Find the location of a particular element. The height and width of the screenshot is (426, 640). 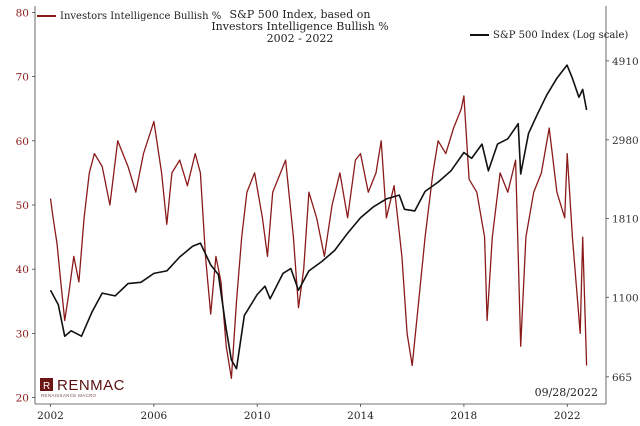

legend-label-bullish: Investors Intelligence Bullish % is located at coordinates (140, 16).